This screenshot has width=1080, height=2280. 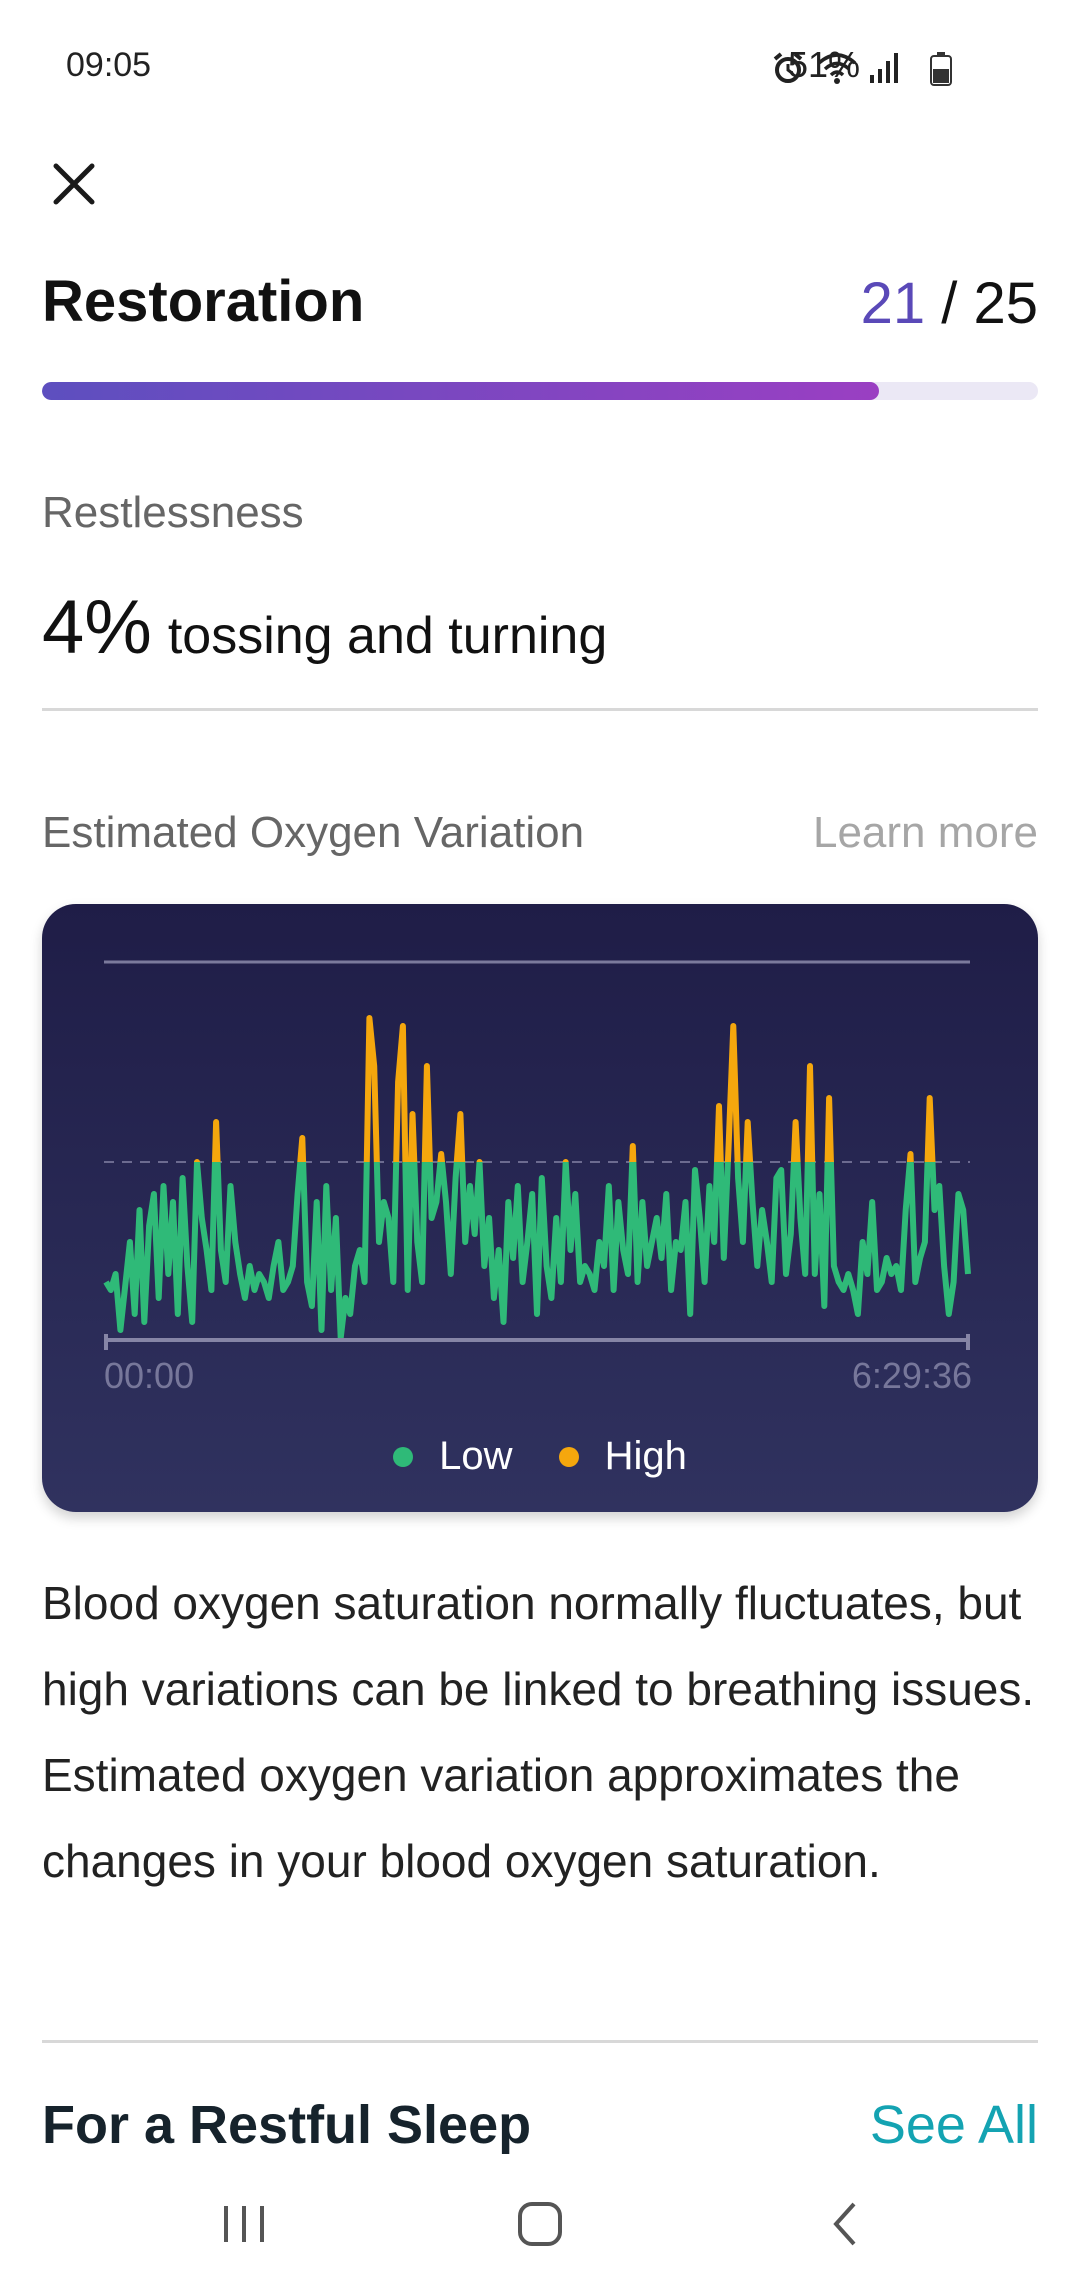 What do you see at coordinates (540, 1456) in the screenshot?
I see `chart-legend: Low High` at bounding box center [540, 1456].